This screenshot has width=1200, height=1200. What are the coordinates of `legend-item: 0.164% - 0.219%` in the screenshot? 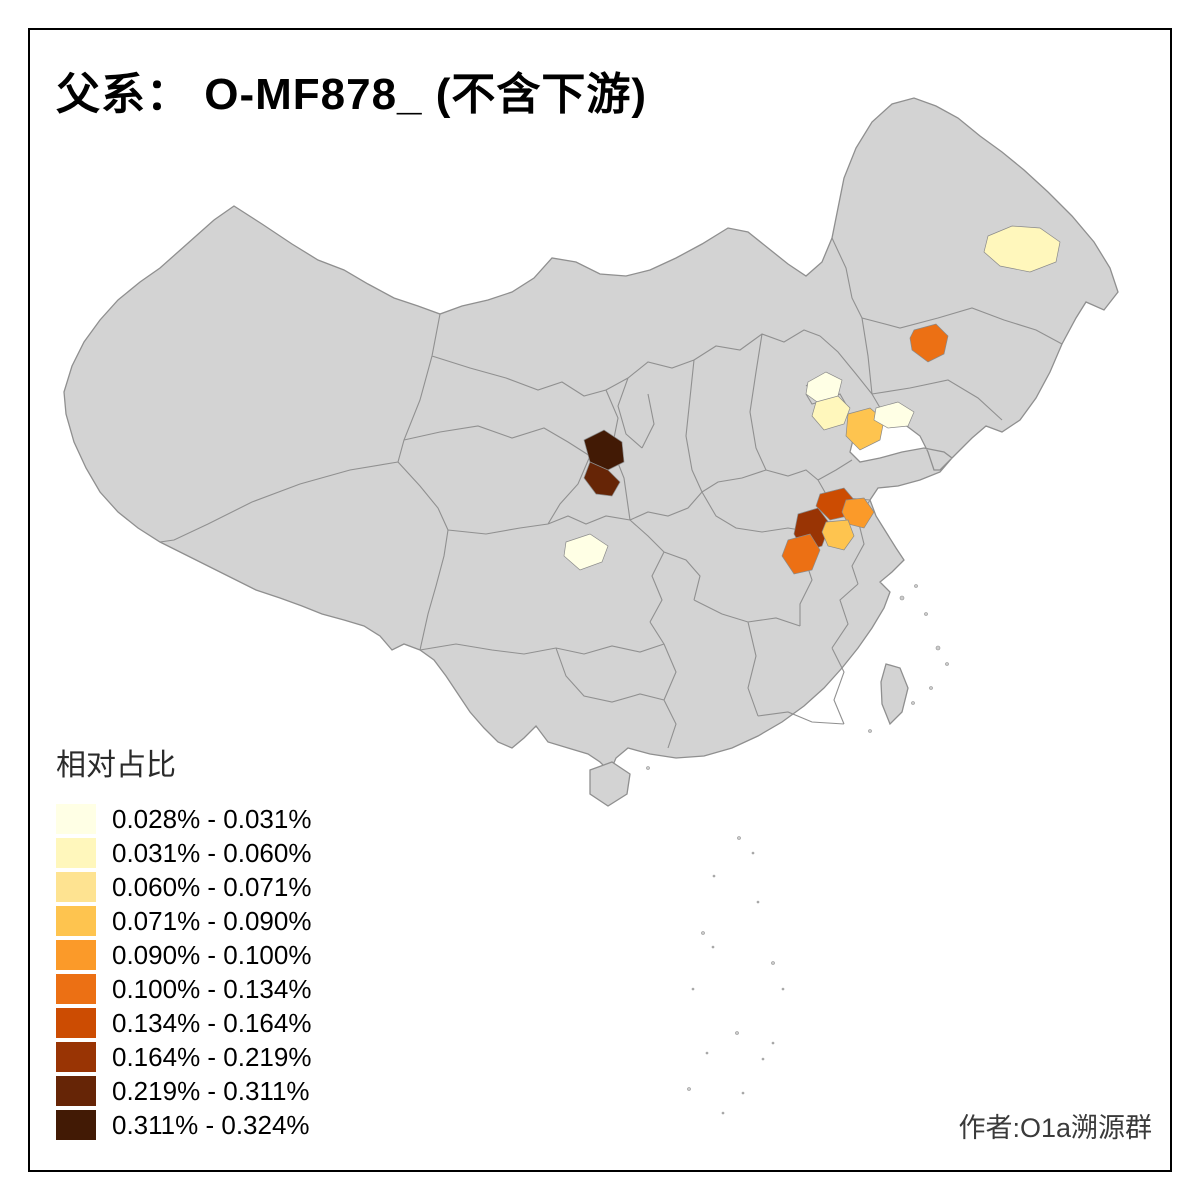 It's located at (183, 1057).